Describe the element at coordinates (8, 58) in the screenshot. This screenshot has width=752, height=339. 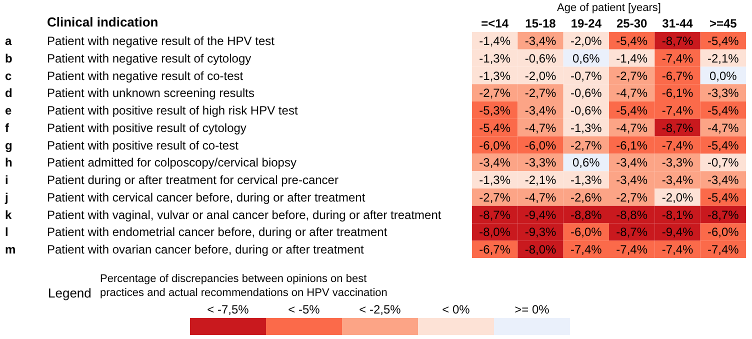
I see `y2-tick-label: b` at that location.